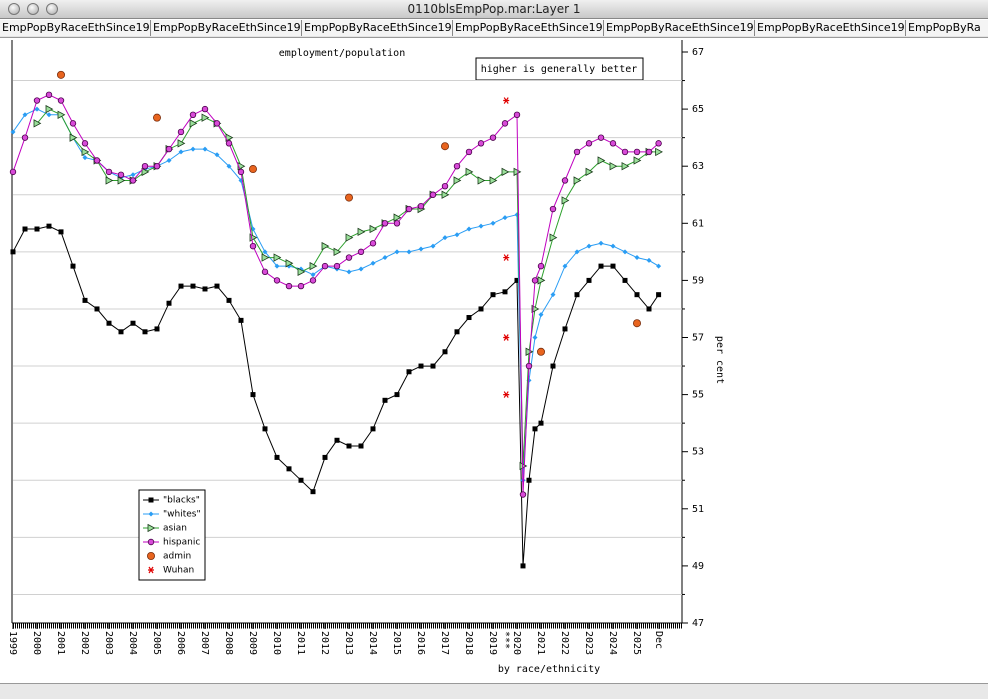 Image resolution: width=988 pixels, height=699 pixels. I want to click on close-button, so click(14, 9).